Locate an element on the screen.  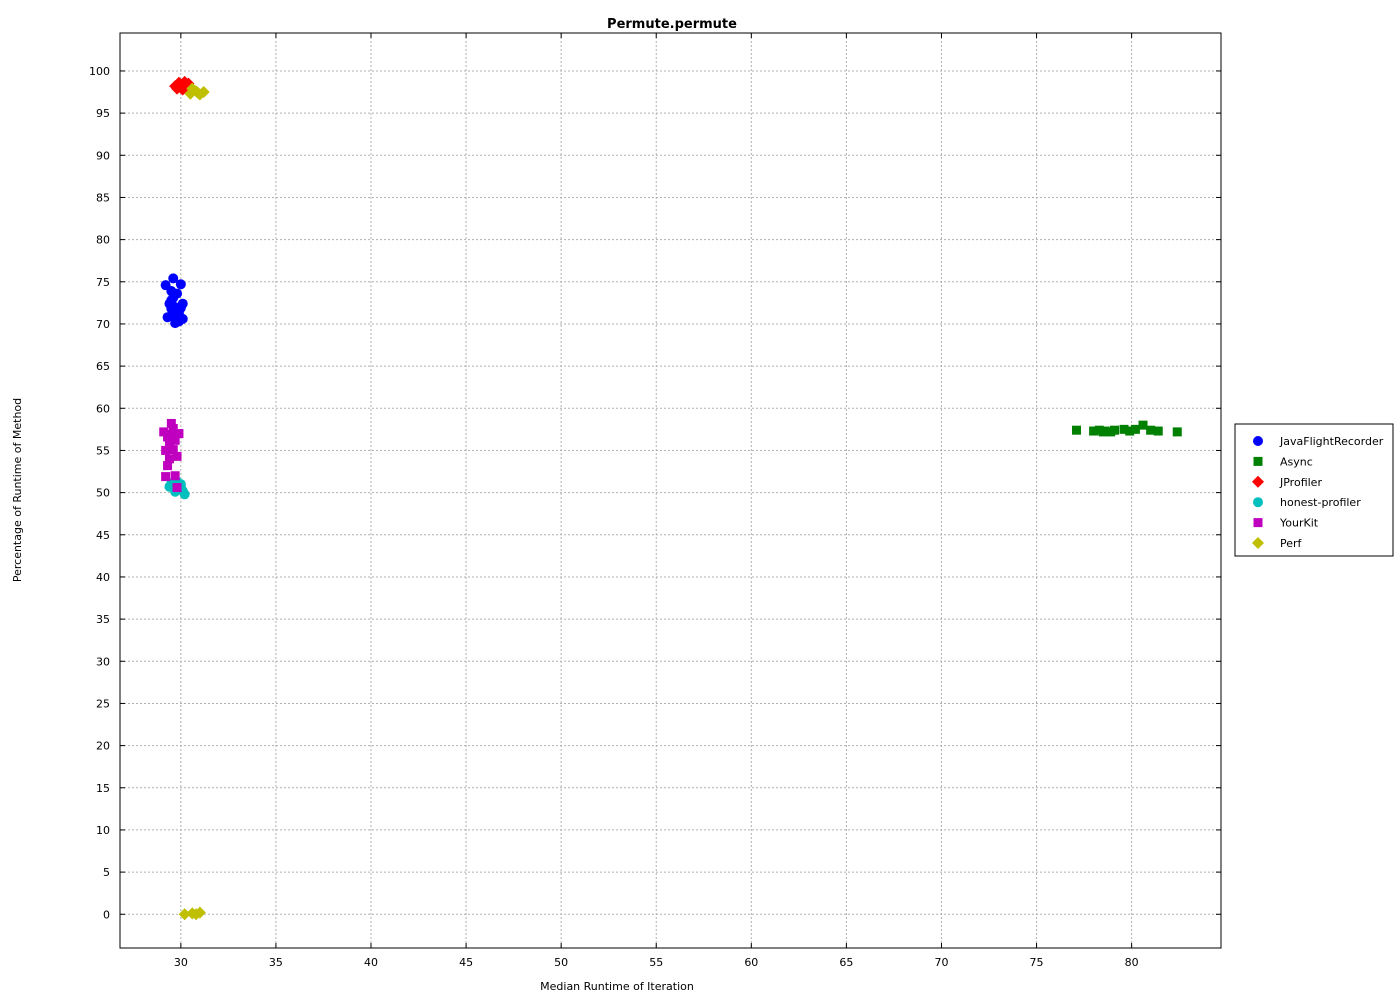
y-tick-label: 0 is located at coordinates (106, 914).